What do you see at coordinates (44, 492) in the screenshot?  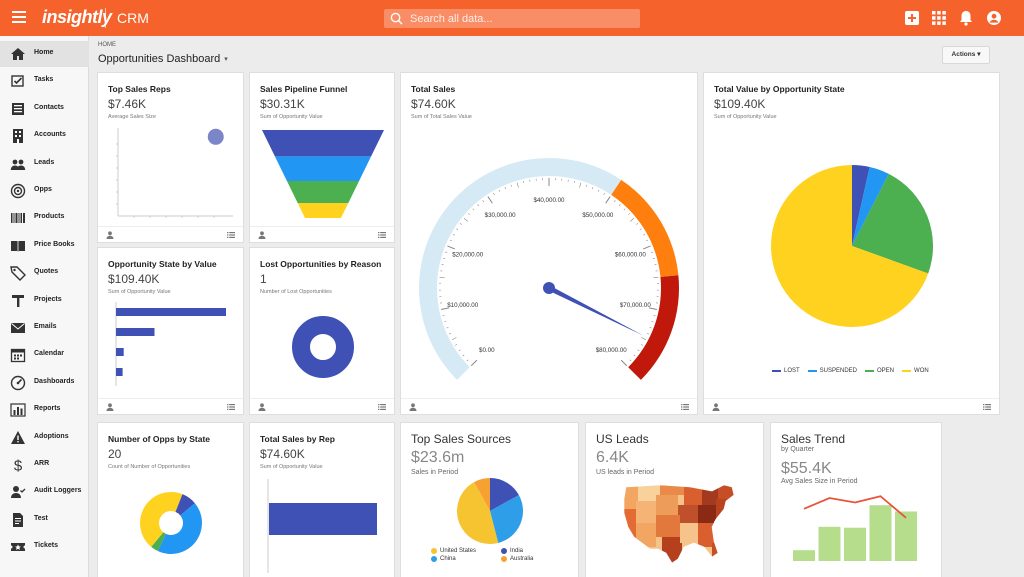 I see `sidebar-item-audit-loggers: Audit Loggers` at bounding box center [44, 492].